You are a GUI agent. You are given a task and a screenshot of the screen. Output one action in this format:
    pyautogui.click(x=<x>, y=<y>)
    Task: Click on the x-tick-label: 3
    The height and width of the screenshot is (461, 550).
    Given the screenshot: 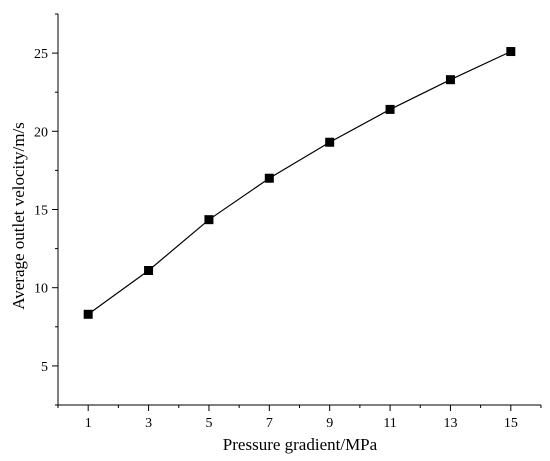 What is the action you would take?
    pyautogui.click(x=148, y=423)
    